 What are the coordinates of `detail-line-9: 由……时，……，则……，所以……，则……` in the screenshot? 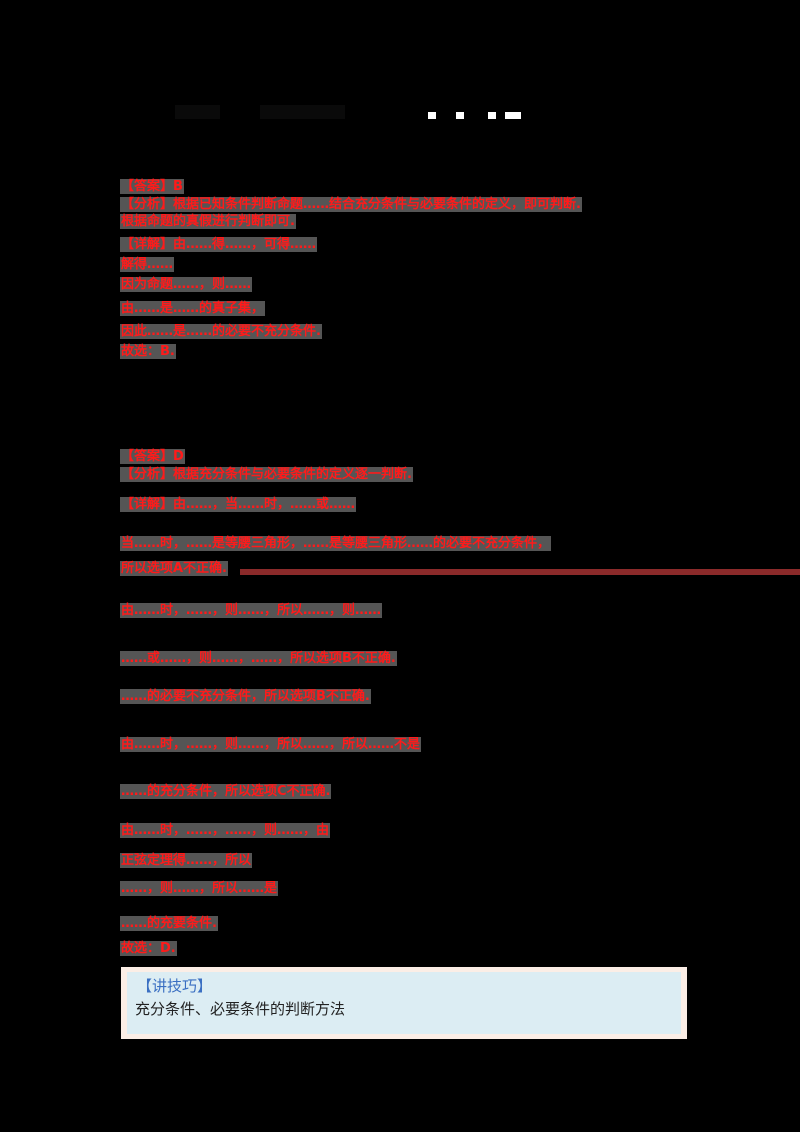 It's located at (251, 610).